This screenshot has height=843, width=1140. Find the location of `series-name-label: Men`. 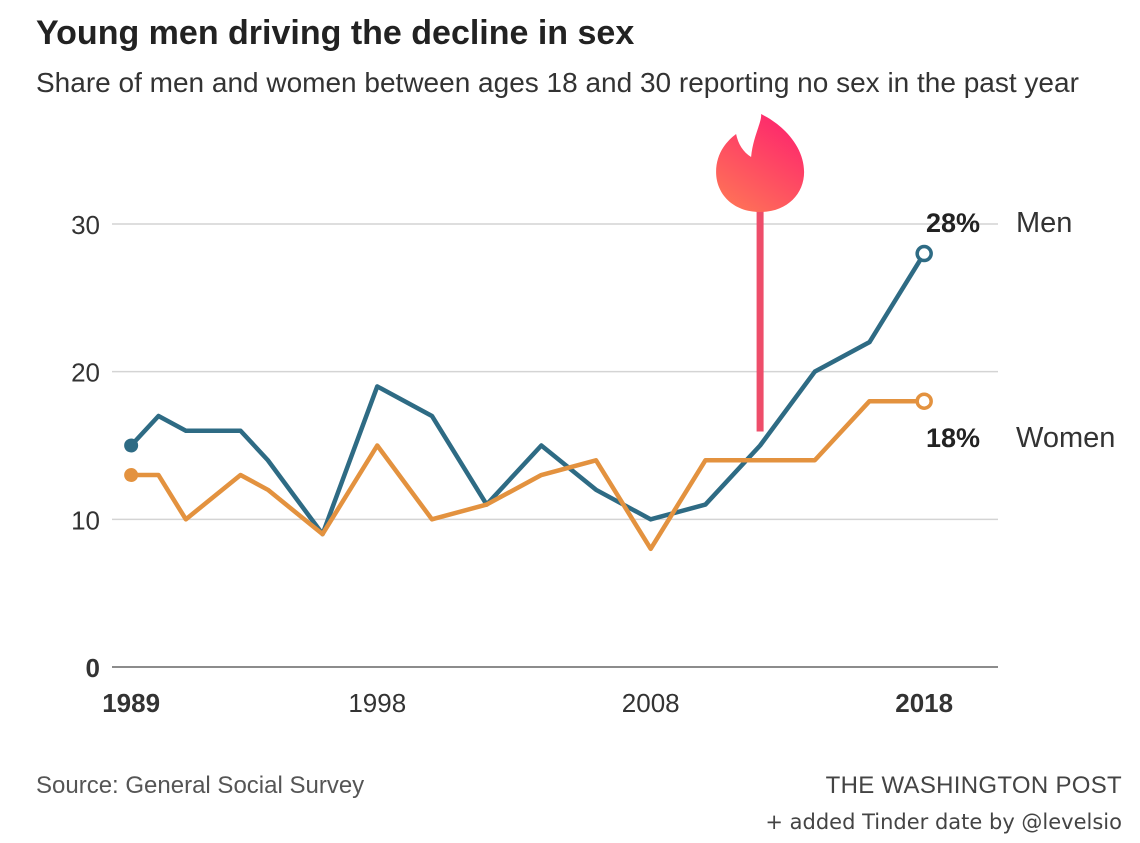

series-name-label: Men is located at coordinates (1044, 223).